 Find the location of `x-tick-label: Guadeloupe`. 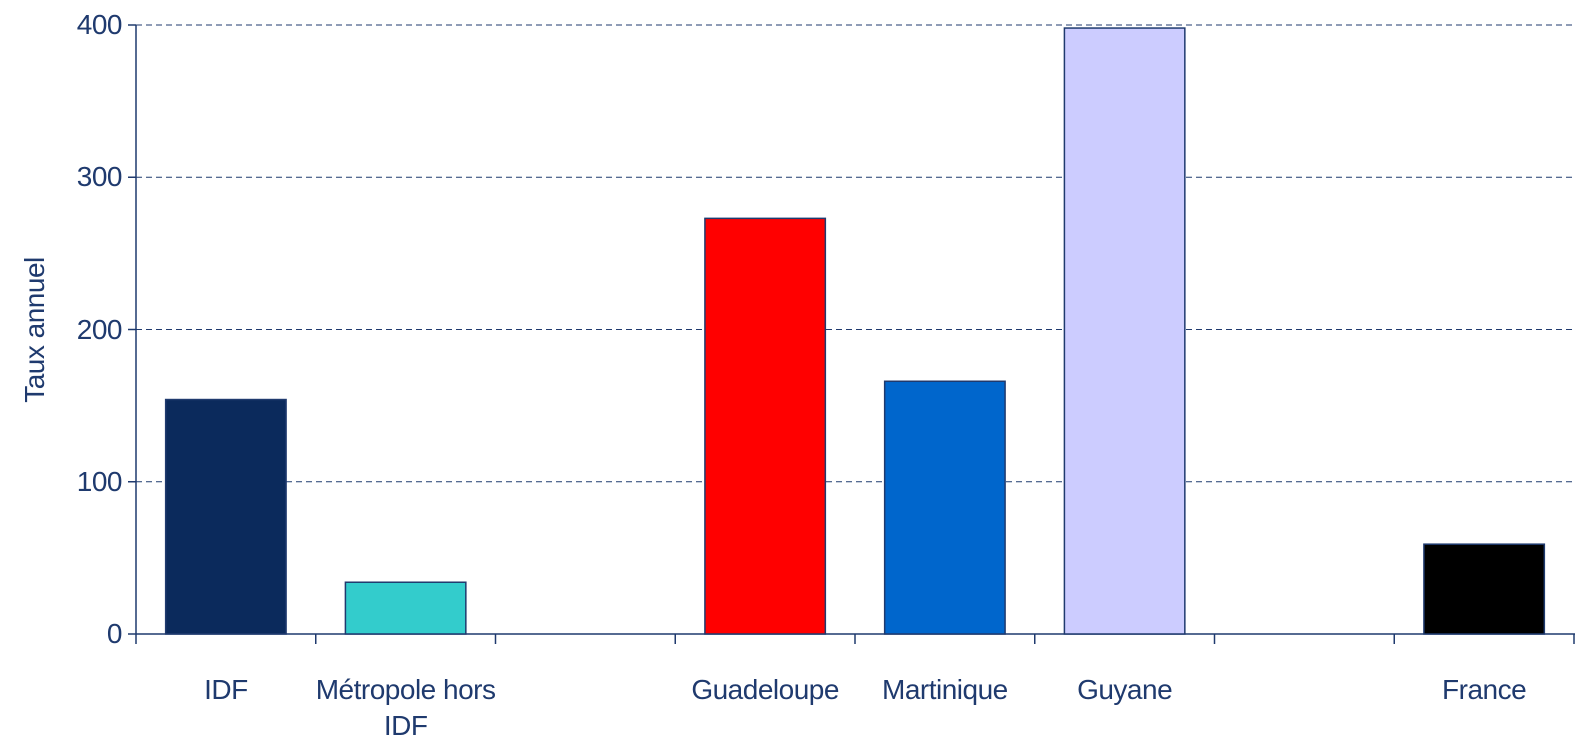

x-tick-label: Guadeloupe is located at coordinates (765, 689).